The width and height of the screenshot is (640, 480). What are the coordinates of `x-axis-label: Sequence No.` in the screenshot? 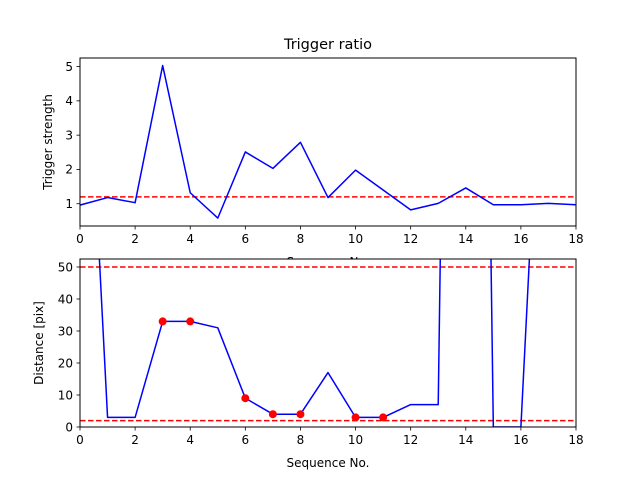 It's located at (328, 463).